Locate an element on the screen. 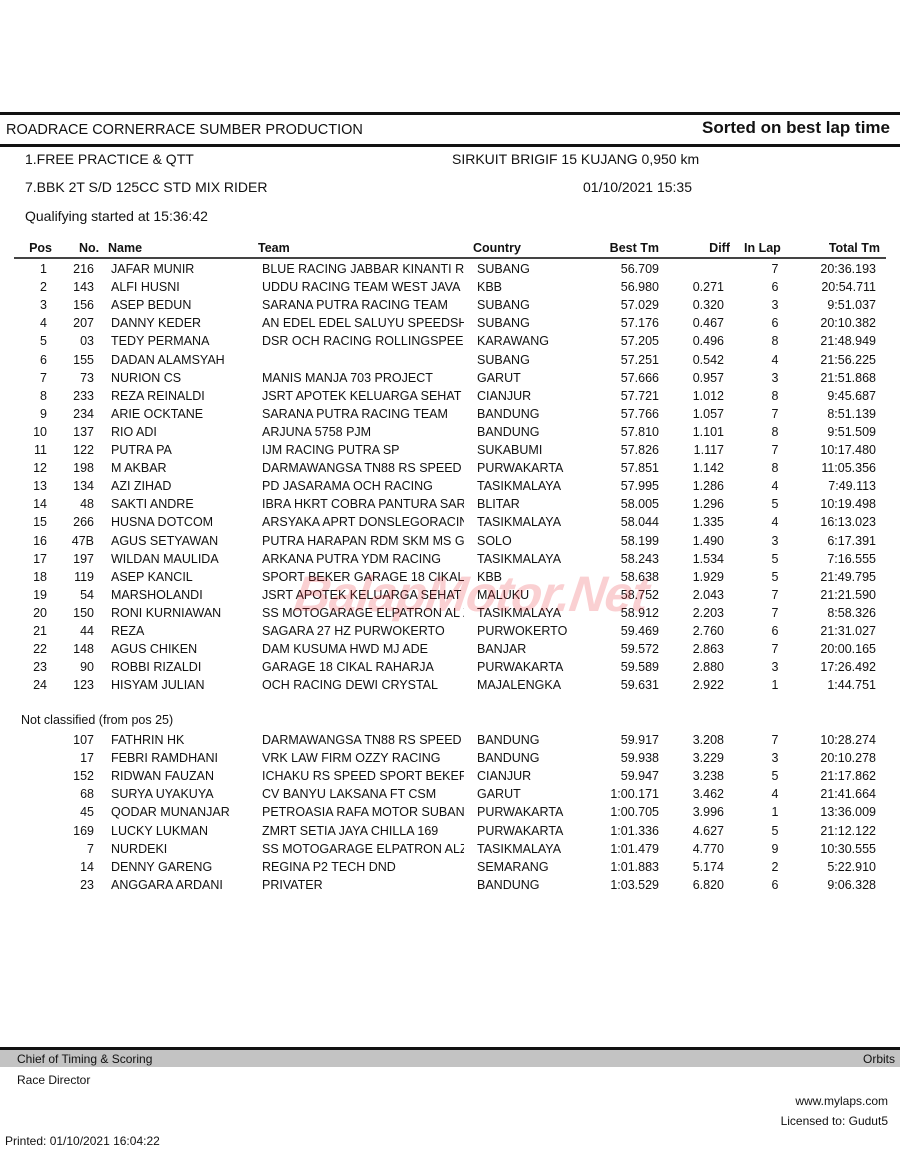 The width and height of the screenshot is (900, 1165). cell-pos: 9 is located at coordinates (43, 413).